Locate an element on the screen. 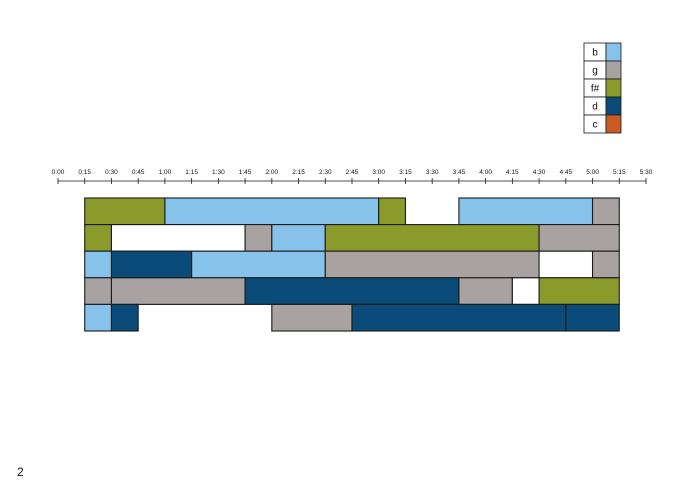  tick-label: 4:45 is located at coordinates (565, 172).